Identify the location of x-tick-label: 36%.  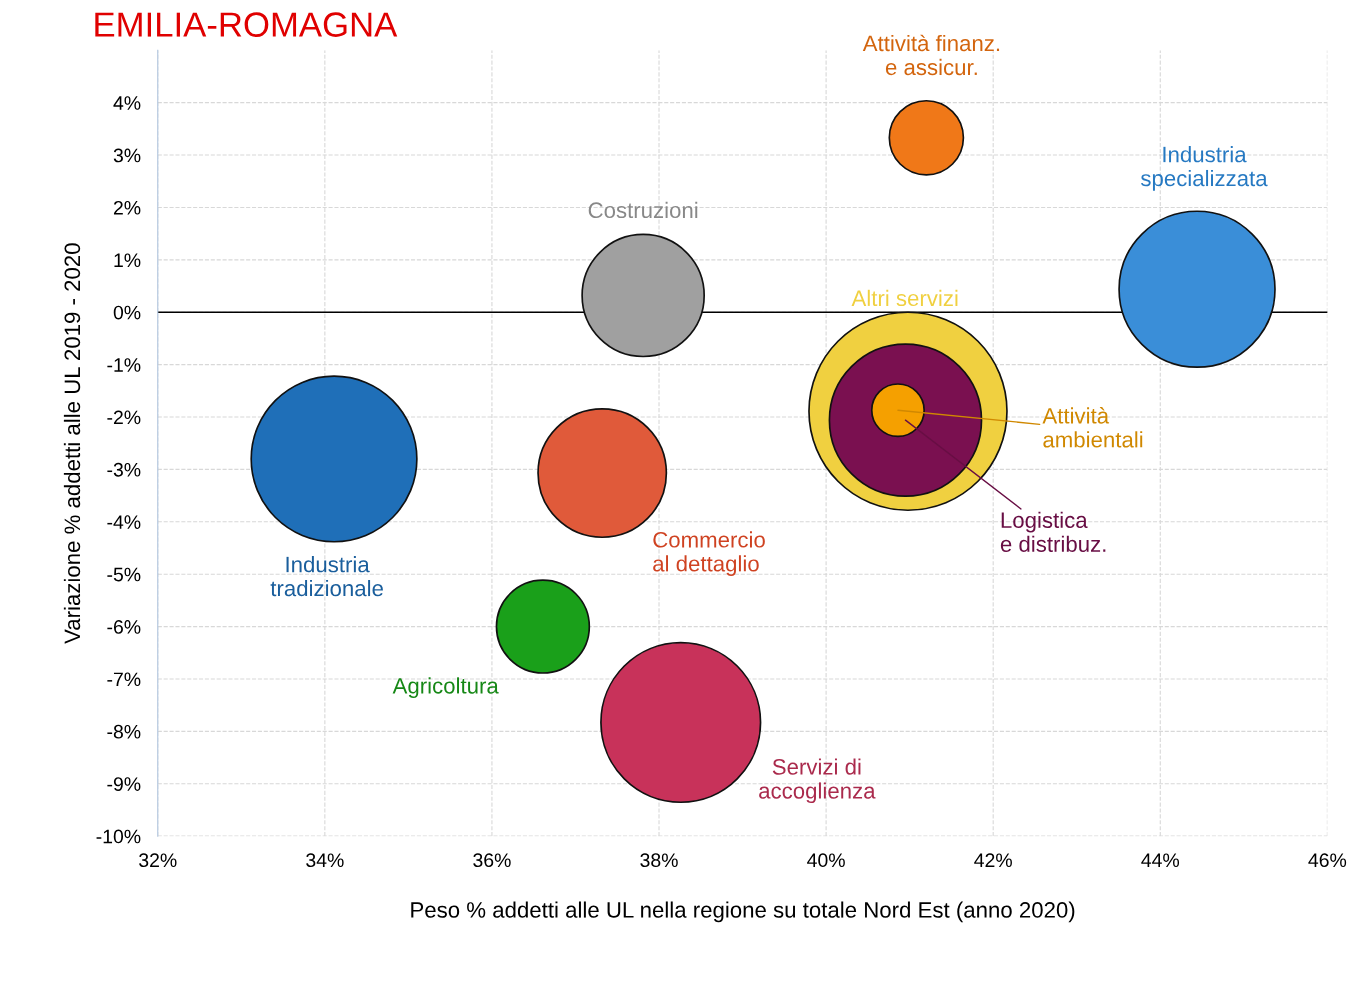
(492, 860).